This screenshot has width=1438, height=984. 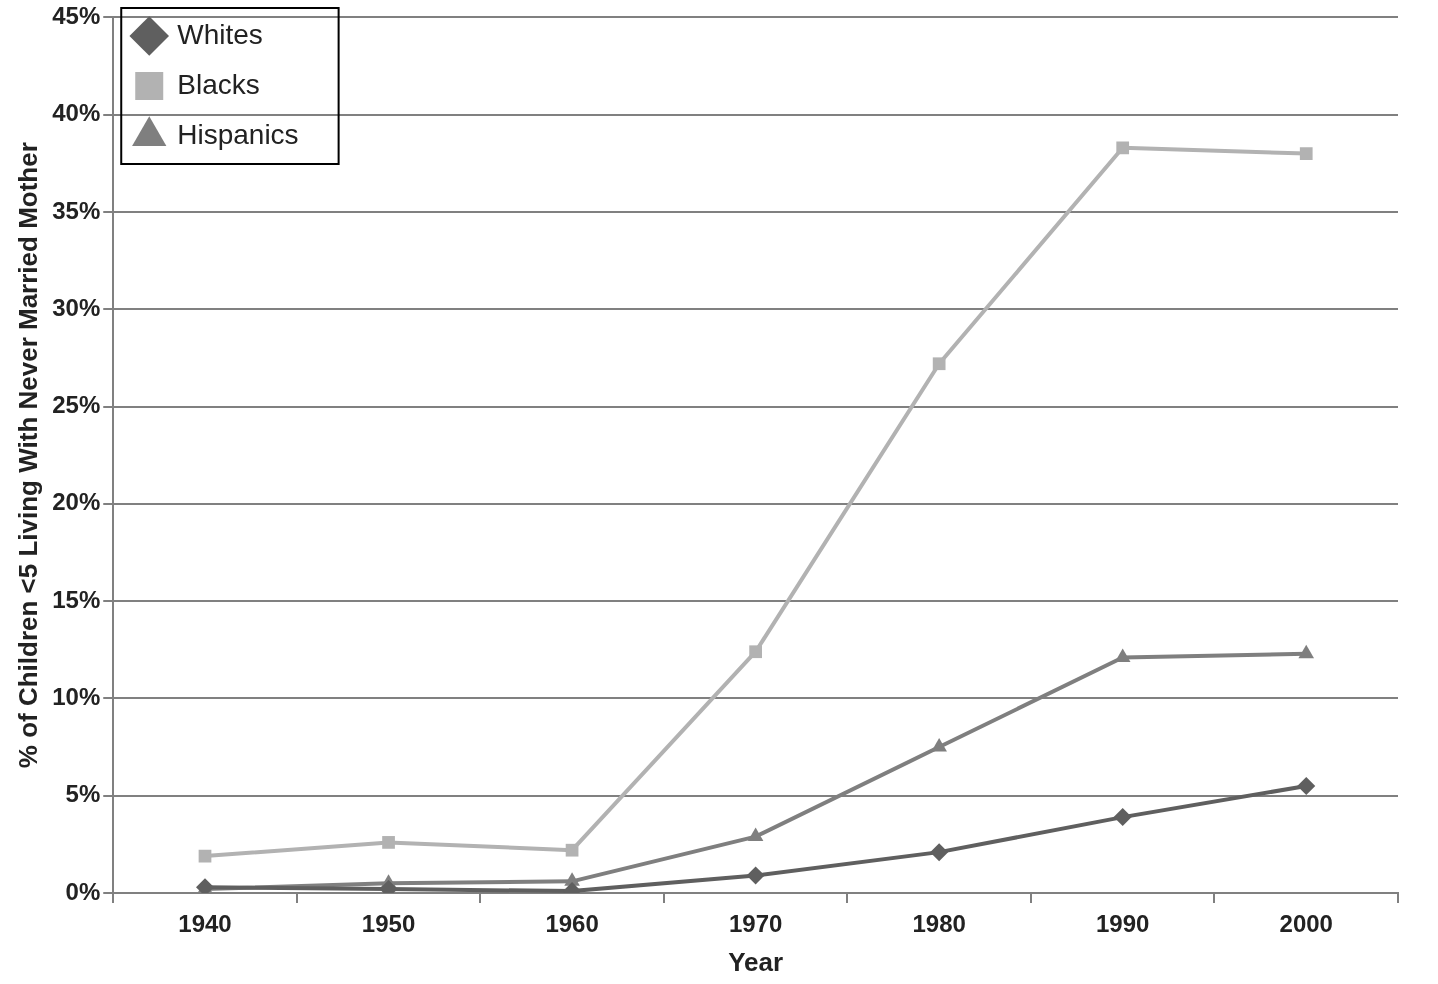 I want to click on y-tick-label: 15%, so click(x=76, y=599).